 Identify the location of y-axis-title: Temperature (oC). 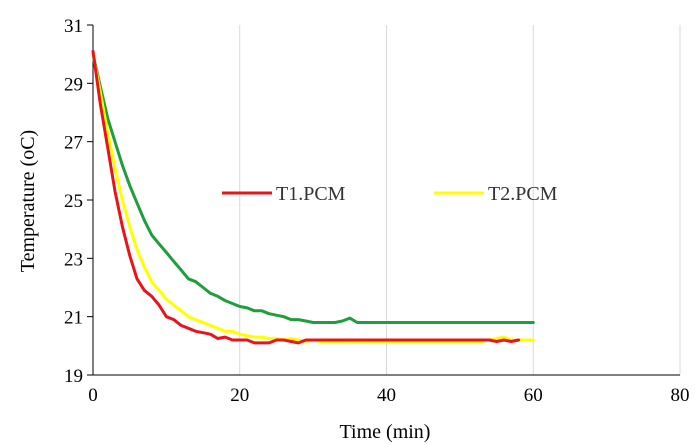
(28, 201).